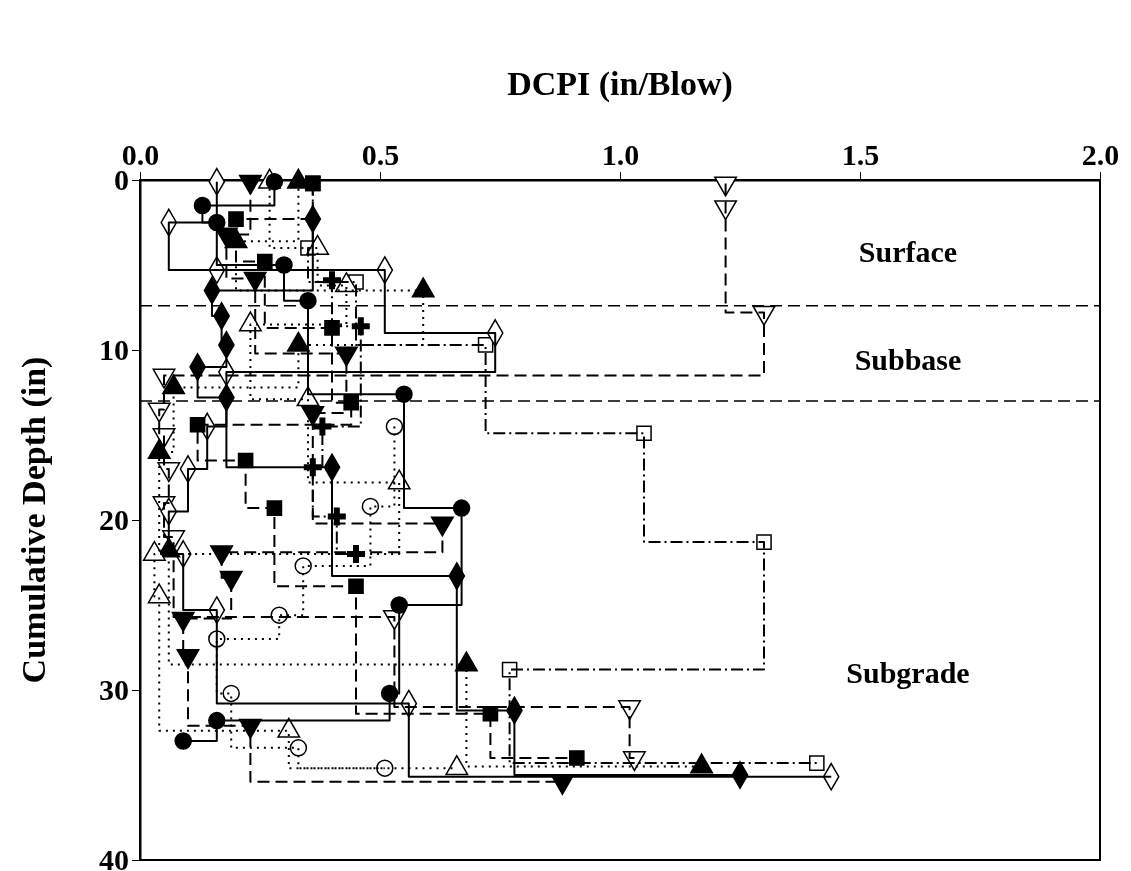 This screenshot has height=871, width=1131. I want to click on y-tick-label: 40, so click(114, 857).